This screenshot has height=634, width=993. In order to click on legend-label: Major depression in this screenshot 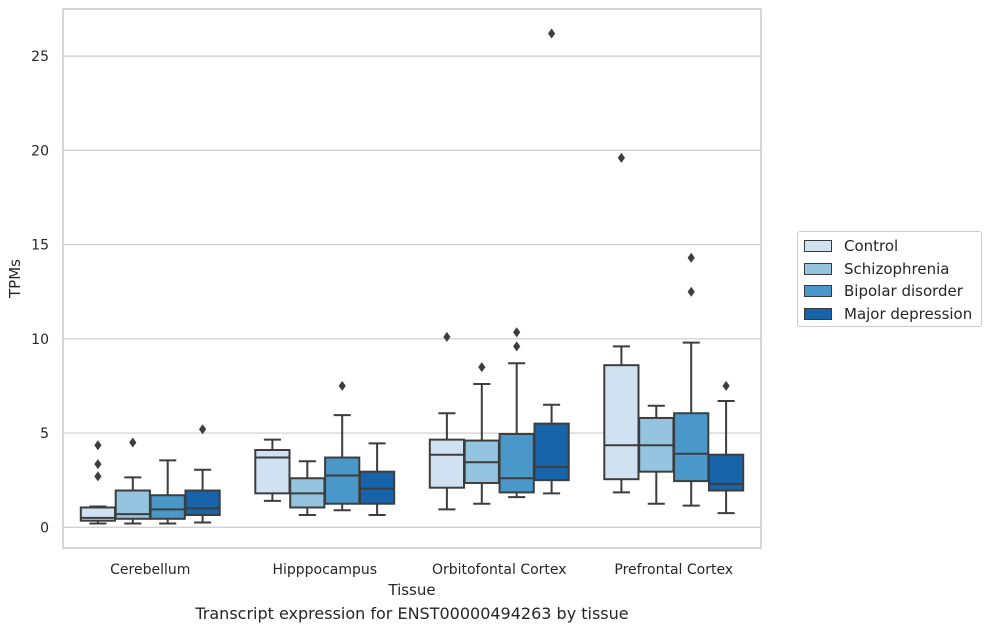, I will do `click(908, 313)`.